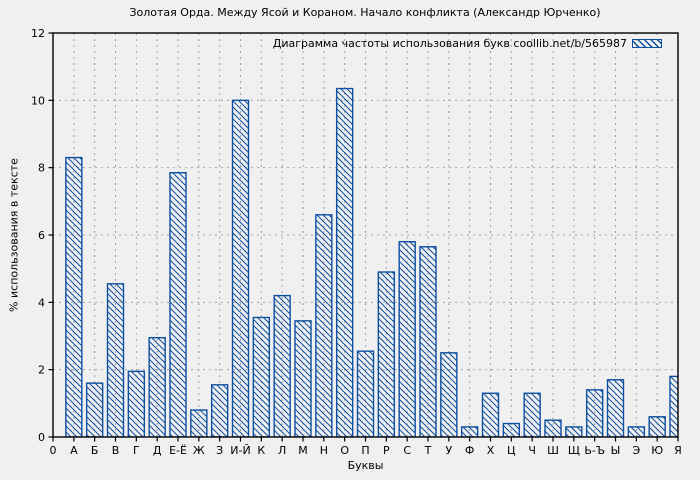 The image size is (700, 480). I want to click on y-tick-label: 4, so click(41, 302).